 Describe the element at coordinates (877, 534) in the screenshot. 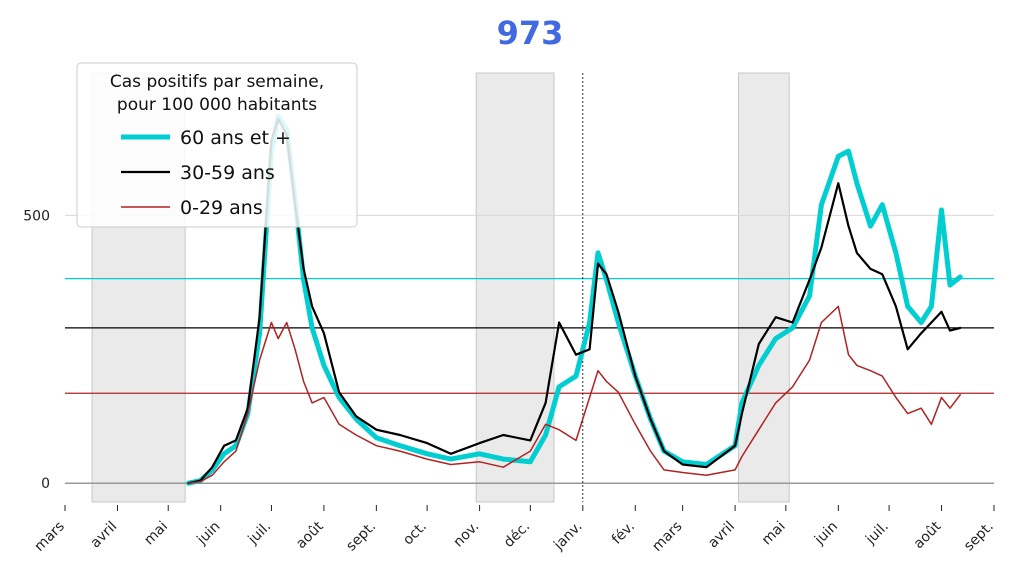

I see `x-tick-label-16: juil.` at that location.